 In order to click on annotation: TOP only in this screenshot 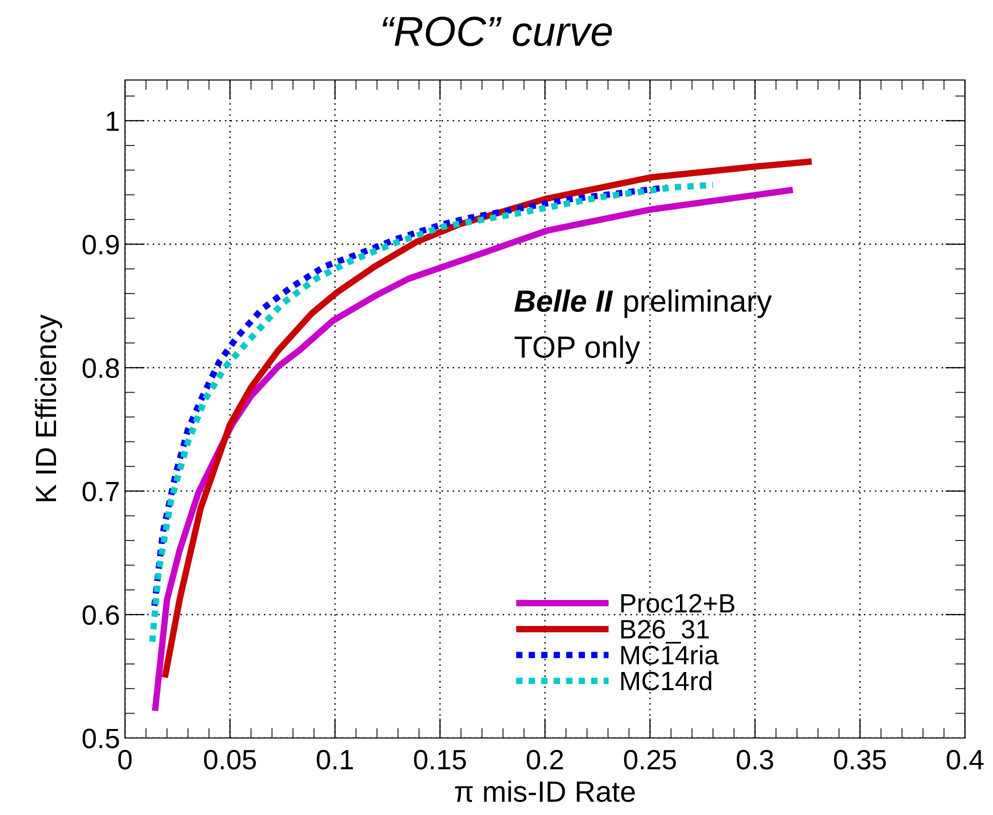, I will do `click(577, 350)`.